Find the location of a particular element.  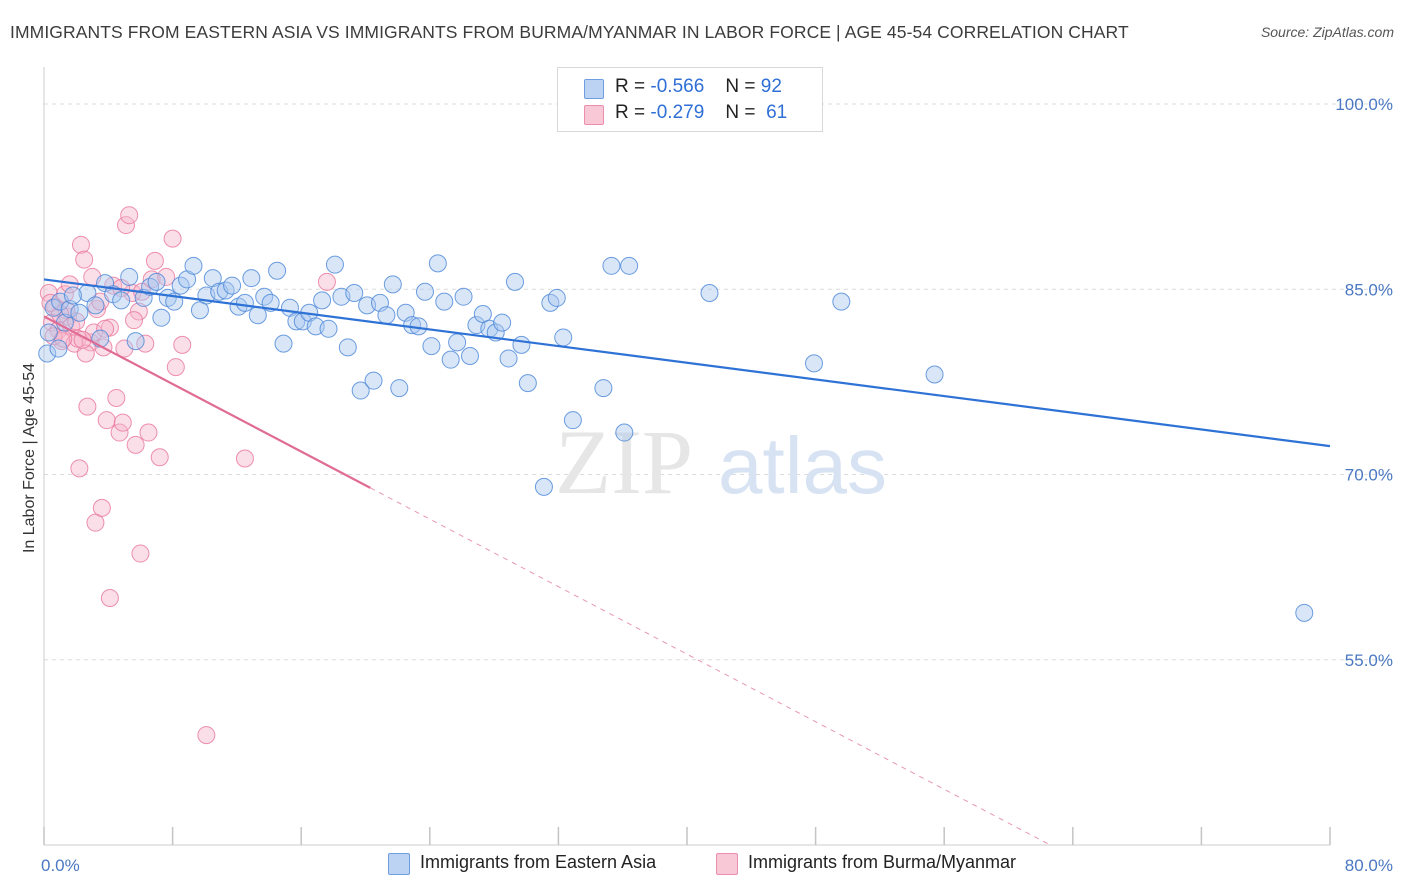

x-tick-label: 0.0% is located at coordinates (60, 865).